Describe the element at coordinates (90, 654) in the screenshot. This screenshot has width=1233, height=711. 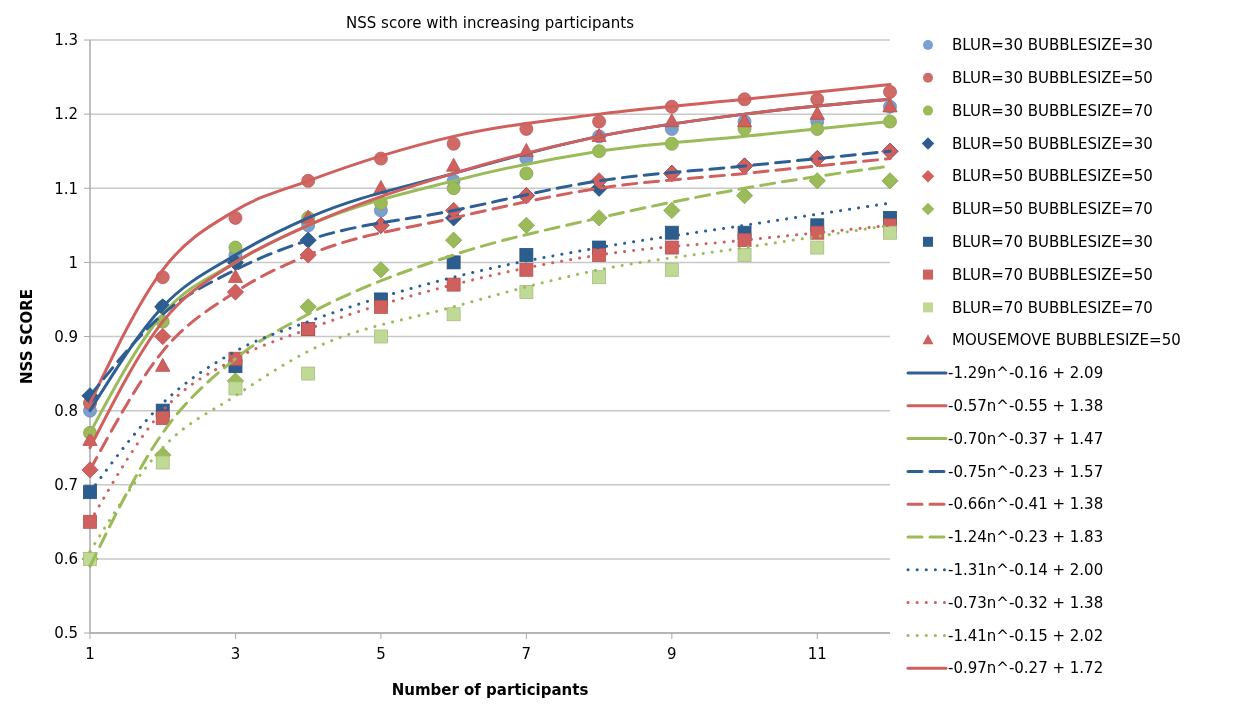
I see `x-tick-label: 1` at that location.